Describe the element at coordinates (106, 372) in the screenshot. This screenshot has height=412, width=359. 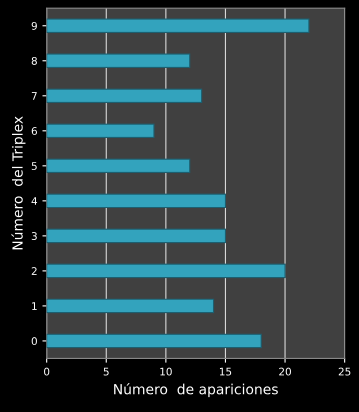
I see `x-tick-label: 5` at that location.